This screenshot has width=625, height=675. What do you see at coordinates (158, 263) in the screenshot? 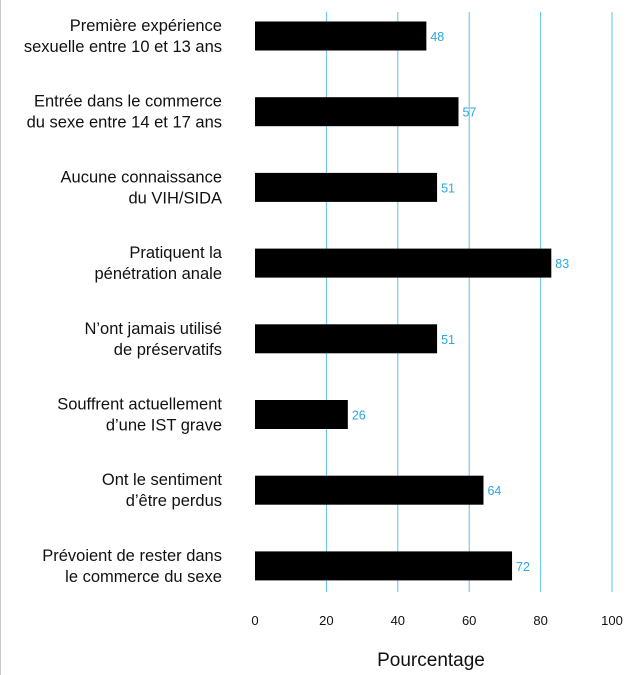
I see `category-label: Pratiquent la pénétration anale` at bounding box center [158, 263].